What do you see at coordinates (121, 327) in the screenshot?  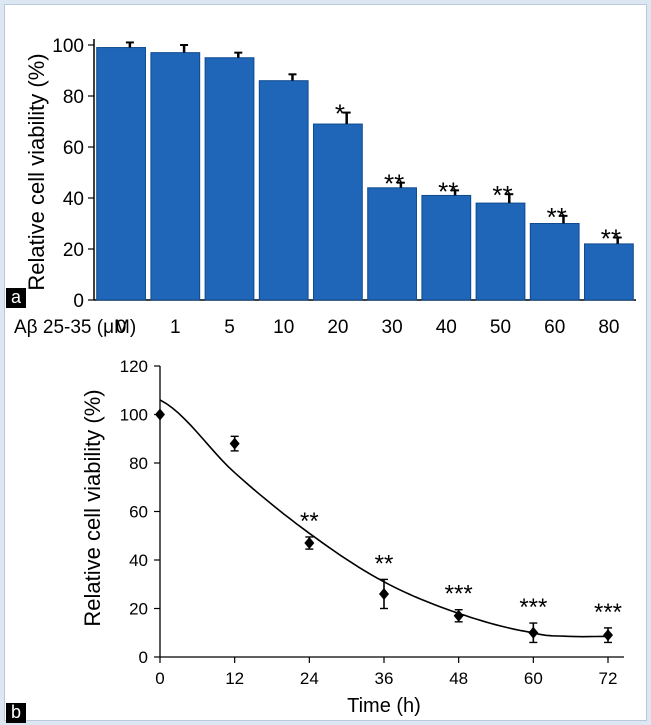 I see `a-category-label: 0` at bounding box center [121, 327].